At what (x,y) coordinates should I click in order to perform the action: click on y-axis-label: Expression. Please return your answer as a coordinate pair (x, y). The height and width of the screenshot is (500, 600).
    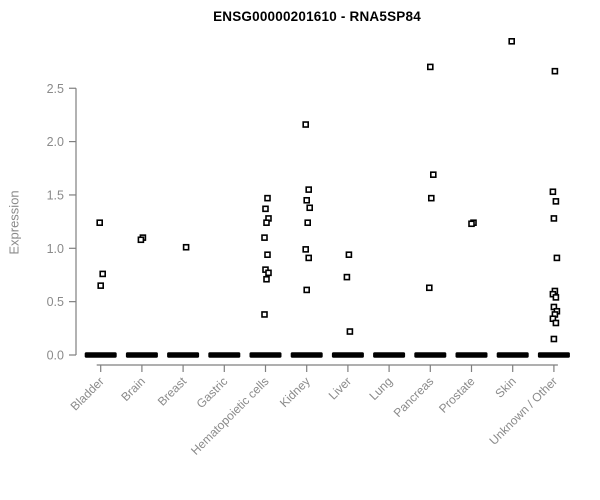
    Looking at the image, I should click on (14, 222).